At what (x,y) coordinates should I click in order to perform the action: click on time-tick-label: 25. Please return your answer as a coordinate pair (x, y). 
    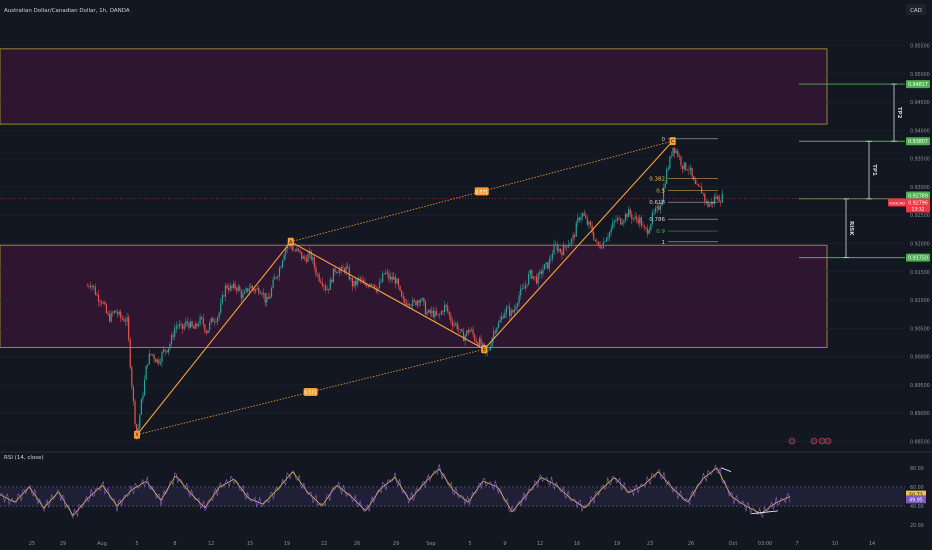
    Looking at the image, I should click on (32, 544).